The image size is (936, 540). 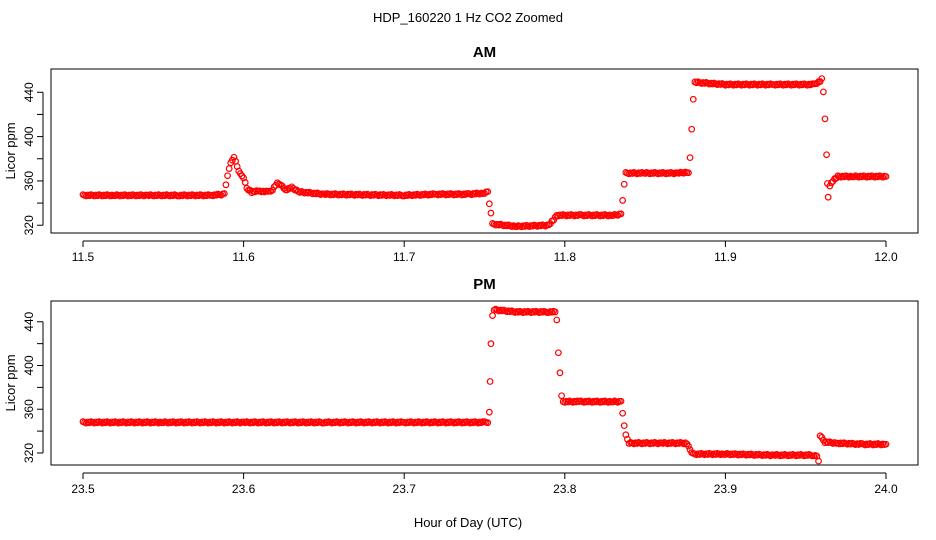 What do you see at coordinates (244, 489) in the screenshot?
I see `pm-x-tick-label: 23.6` at bounding box center [244, 489].